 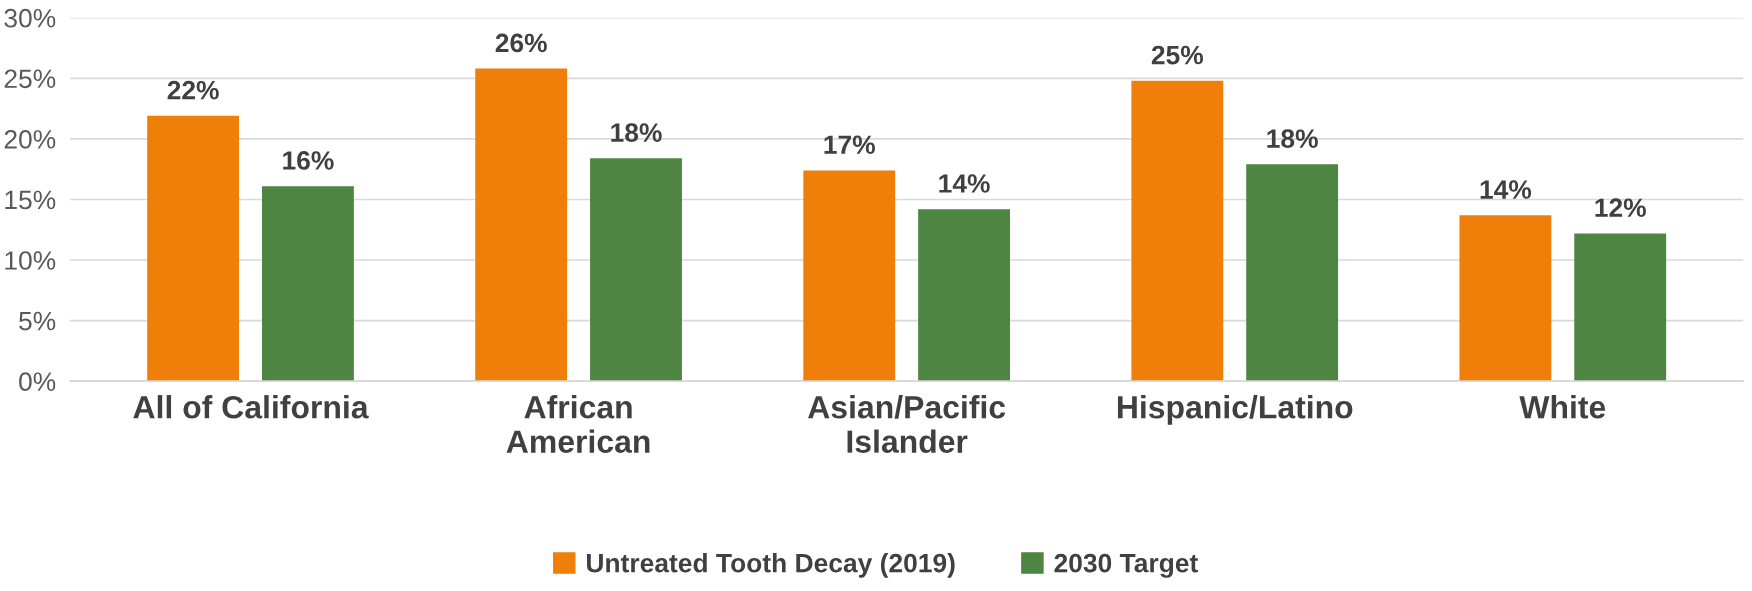 What do you see at coordinates (849, 144) in the screenshot?
I see `data-label: 17%` at bounding box center [849, 144].